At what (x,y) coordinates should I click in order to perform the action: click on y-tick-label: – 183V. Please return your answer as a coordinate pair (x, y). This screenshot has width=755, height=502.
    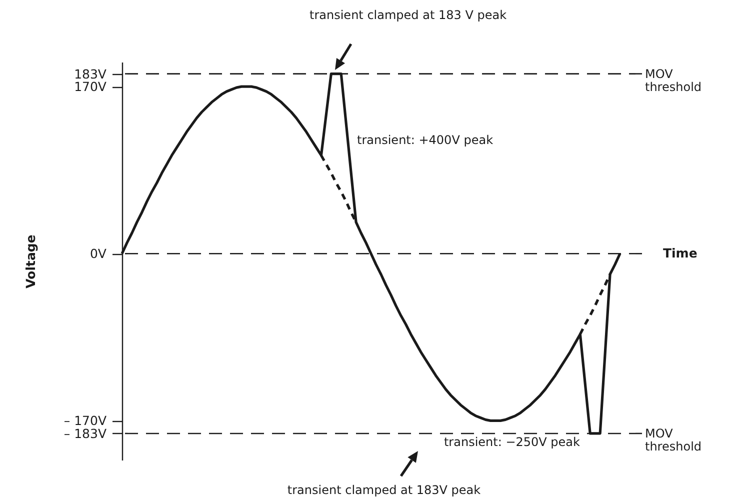
    Looking at the image, I should click on (85, 433).